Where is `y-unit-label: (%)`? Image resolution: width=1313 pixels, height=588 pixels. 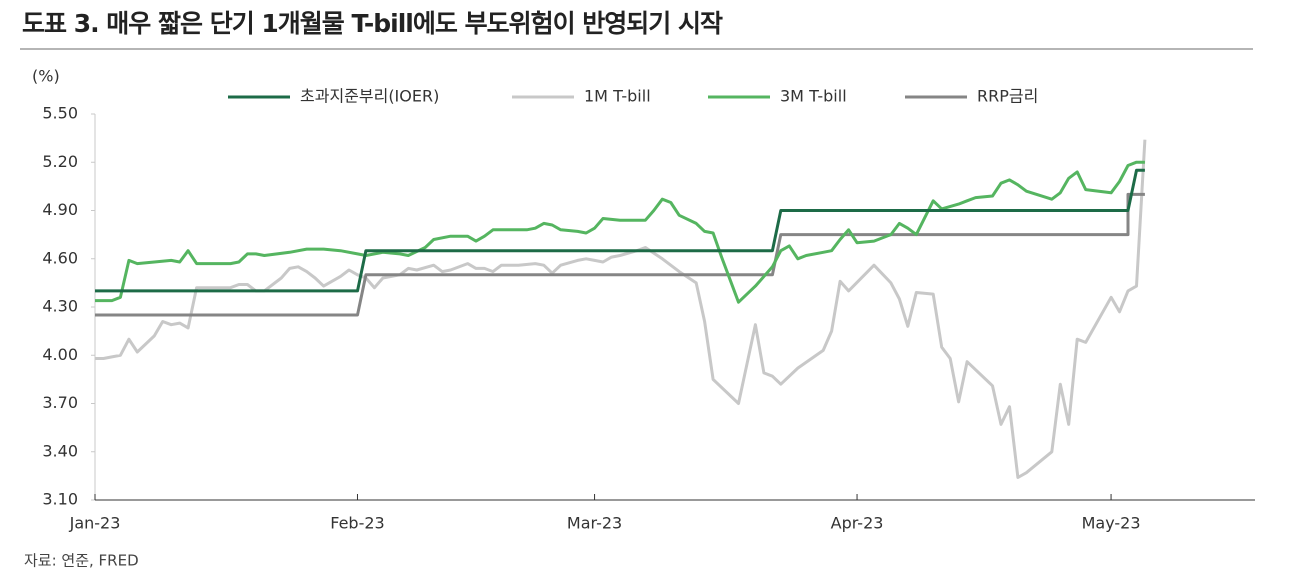
y-unit-label: (%) is located at coordinates (46, 76).